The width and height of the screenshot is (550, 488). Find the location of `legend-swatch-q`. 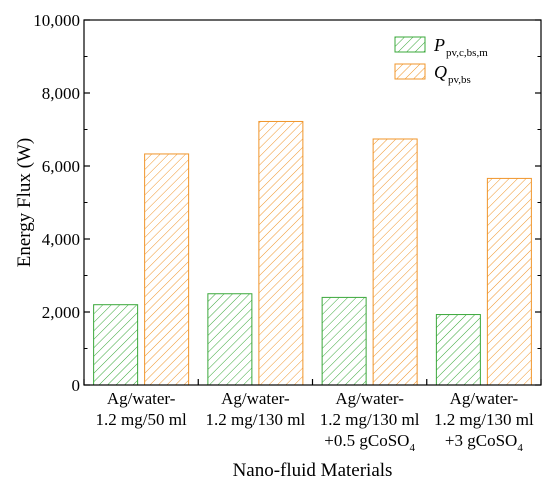

legend-swatch-q is located at coordinates (410, 71).